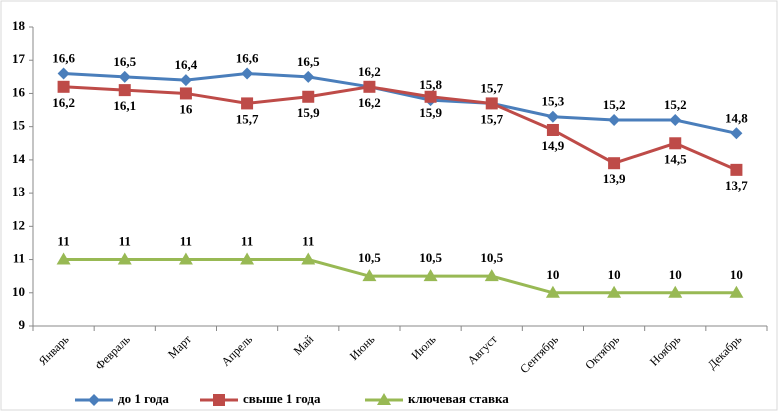 Image resolution: width=780 pixels, height=412 pixels. What do you see at coordinates (665, 350) in the screenshot?
I see `x-tick-label: Ноябрь` at bounding box center [665, 350].